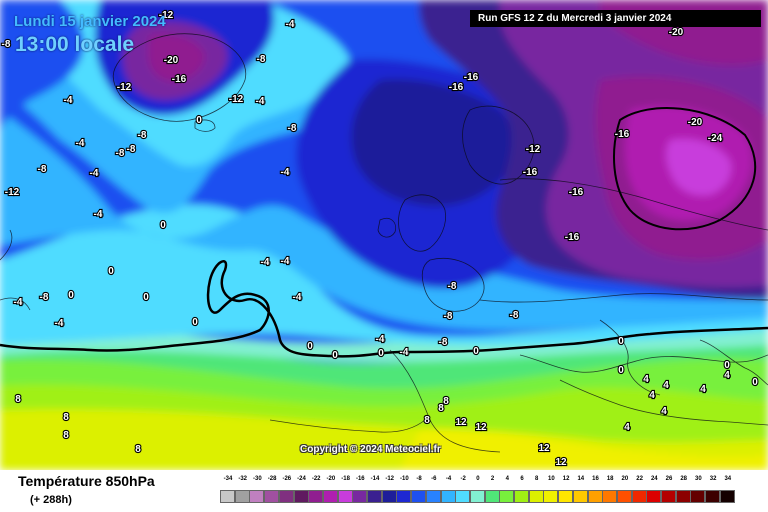 The image size is (768, 512). Describe the element at coordinates (715, 138) in the screenshot. I see `isotherm-label: -24` at that location.